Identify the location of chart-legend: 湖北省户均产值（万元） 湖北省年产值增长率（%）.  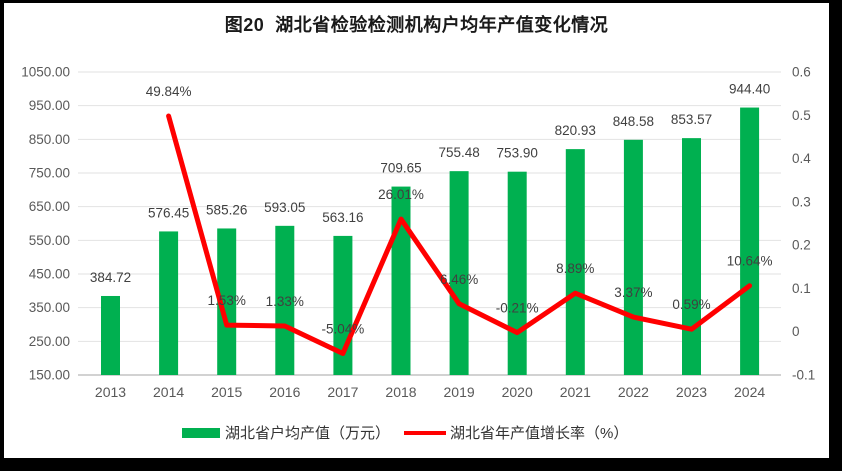
(405, 432).